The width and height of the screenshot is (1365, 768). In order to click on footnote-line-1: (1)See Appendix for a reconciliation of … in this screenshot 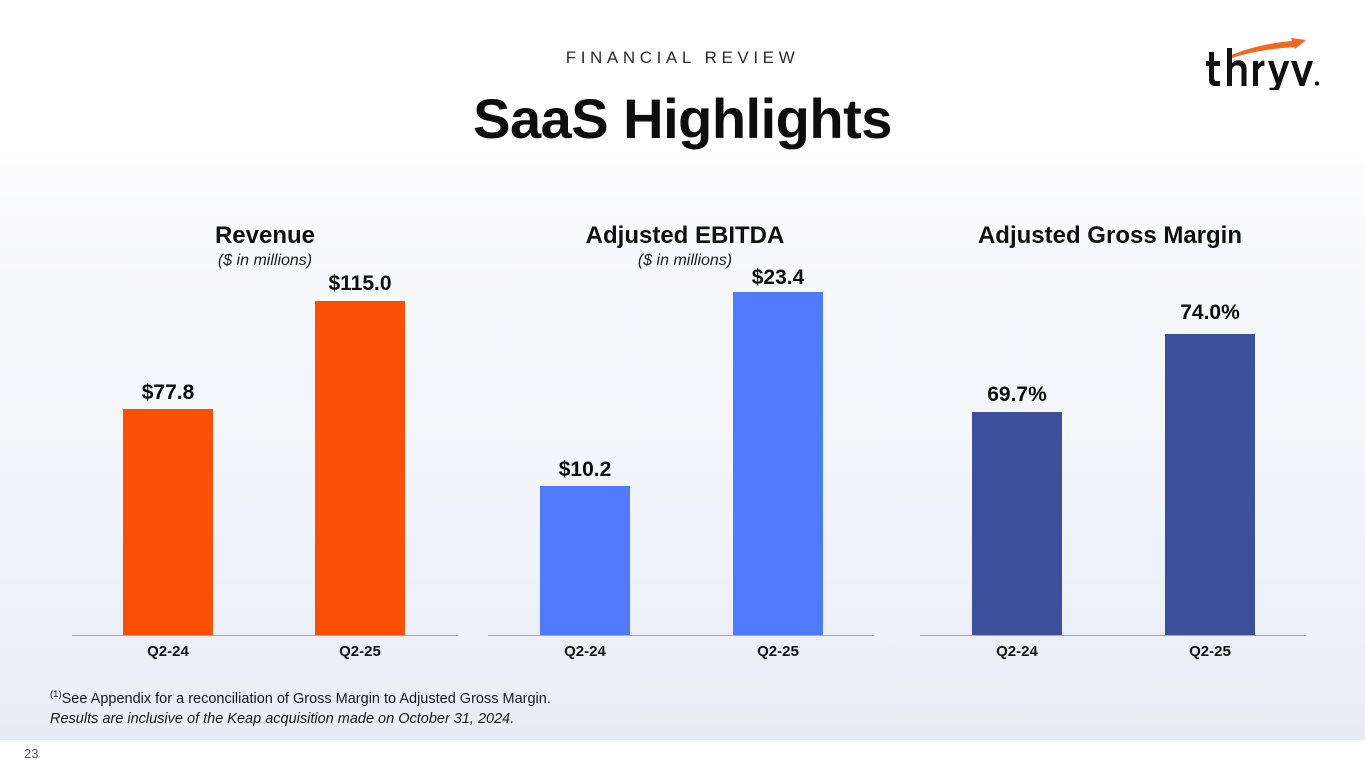, I will do `click(400, 698)`.